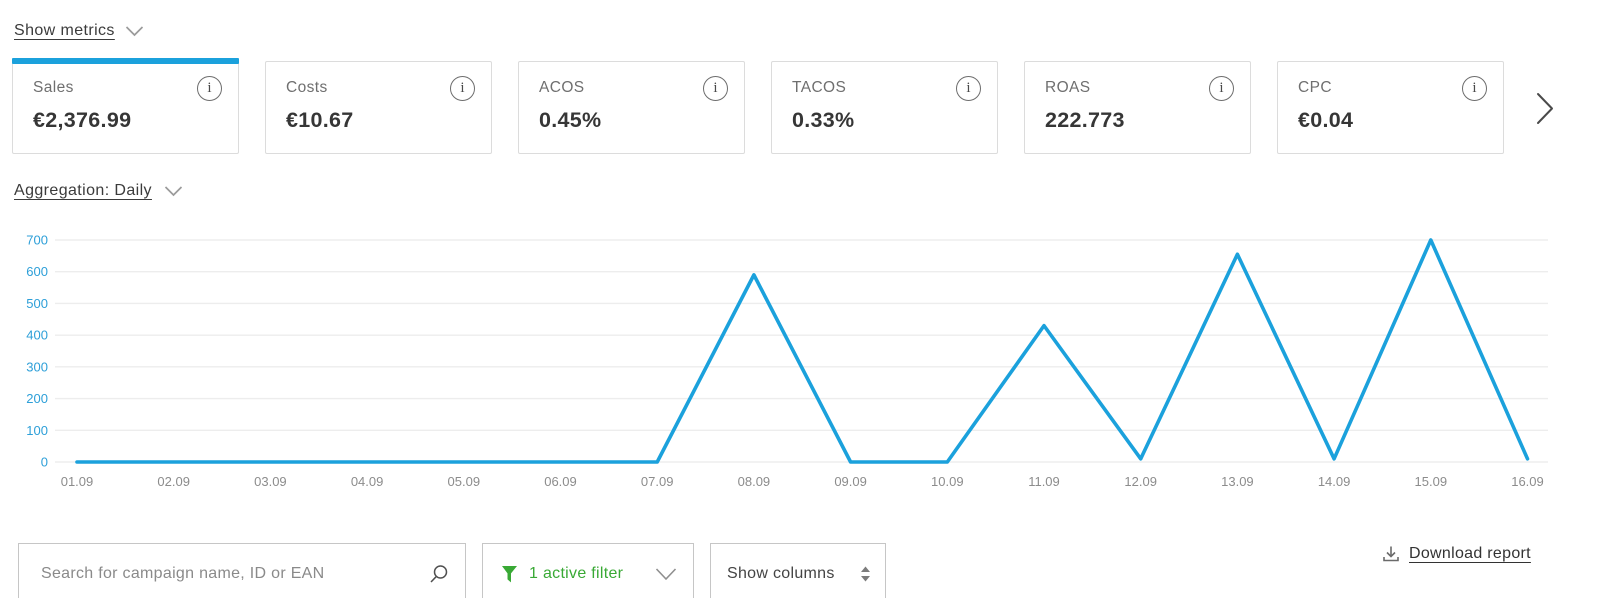 The width and height of the screenshot is (1600, 598). Describe the element at coordinates (509, 574) in the screenshot. I see `filter-funnel-icon` at that location.